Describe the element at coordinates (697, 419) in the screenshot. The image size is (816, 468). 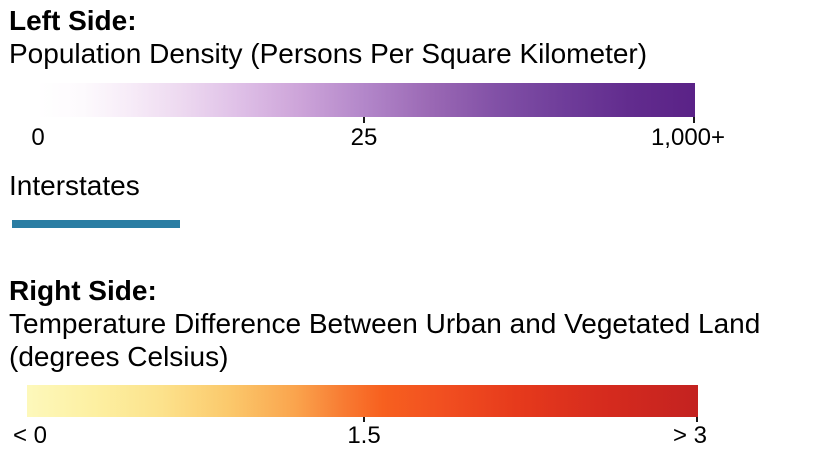
I see `temperature-colorbar-max-tick` at that location.